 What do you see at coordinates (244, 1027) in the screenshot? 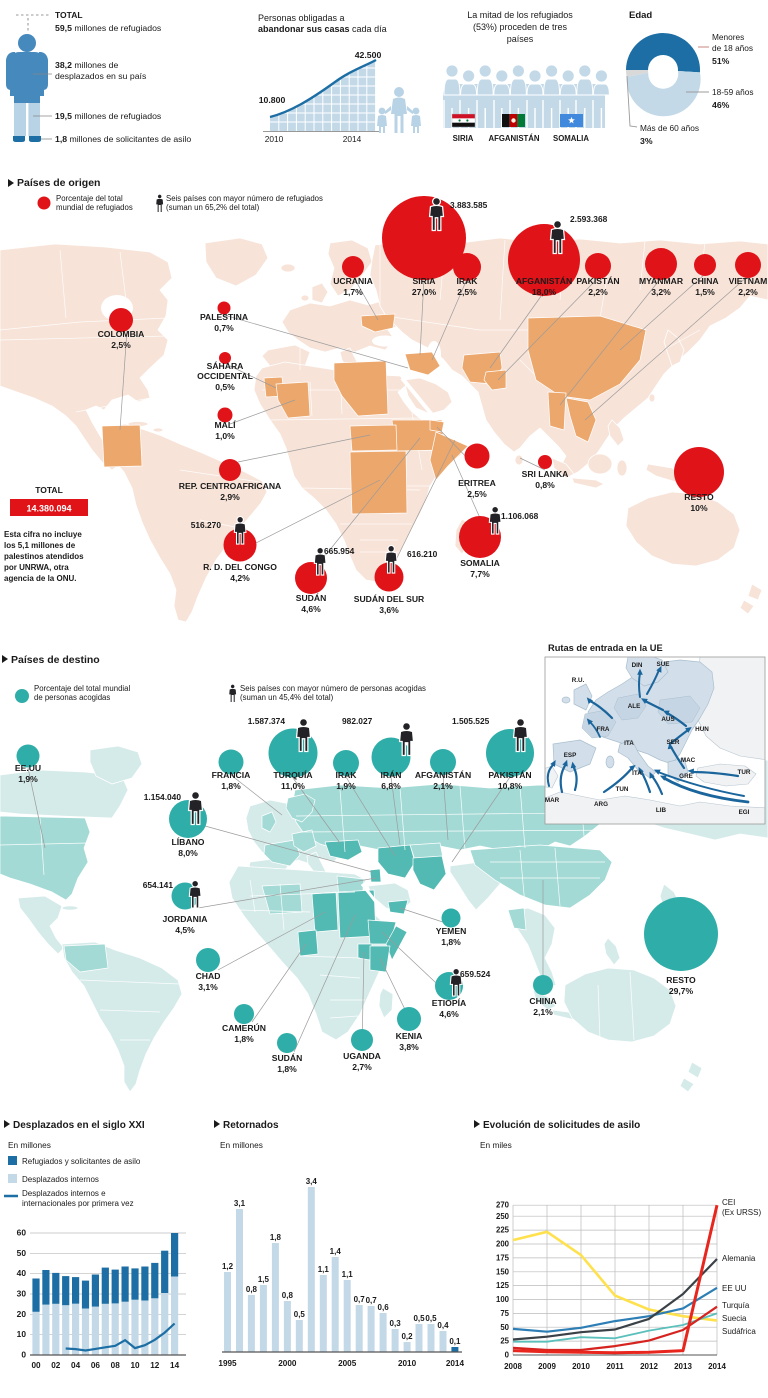
I see `svg-text: CAMERÚN` at bounding box center [244, 1027].